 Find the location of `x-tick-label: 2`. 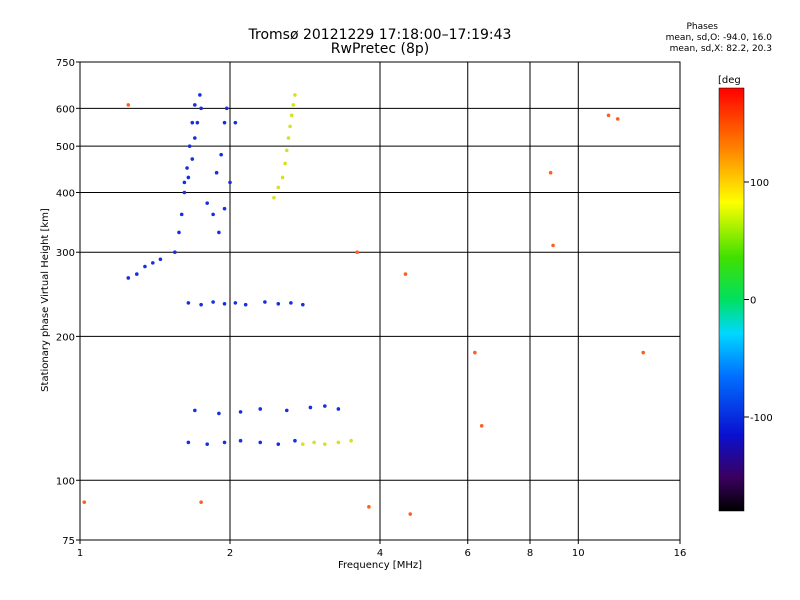

x-tick-label: 2 is located at coordinates (230, 553).